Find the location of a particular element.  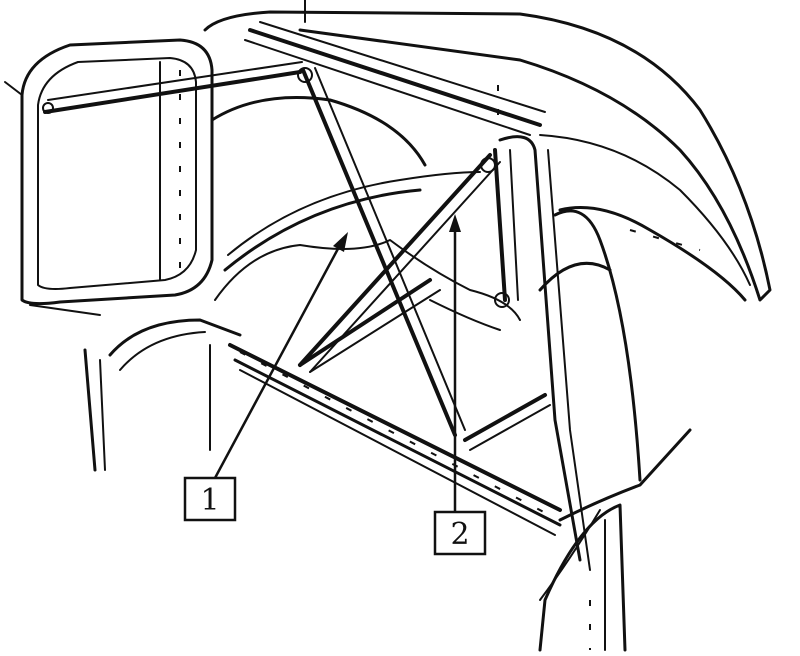

top-cross-bow is located at coordinates (172, 87).